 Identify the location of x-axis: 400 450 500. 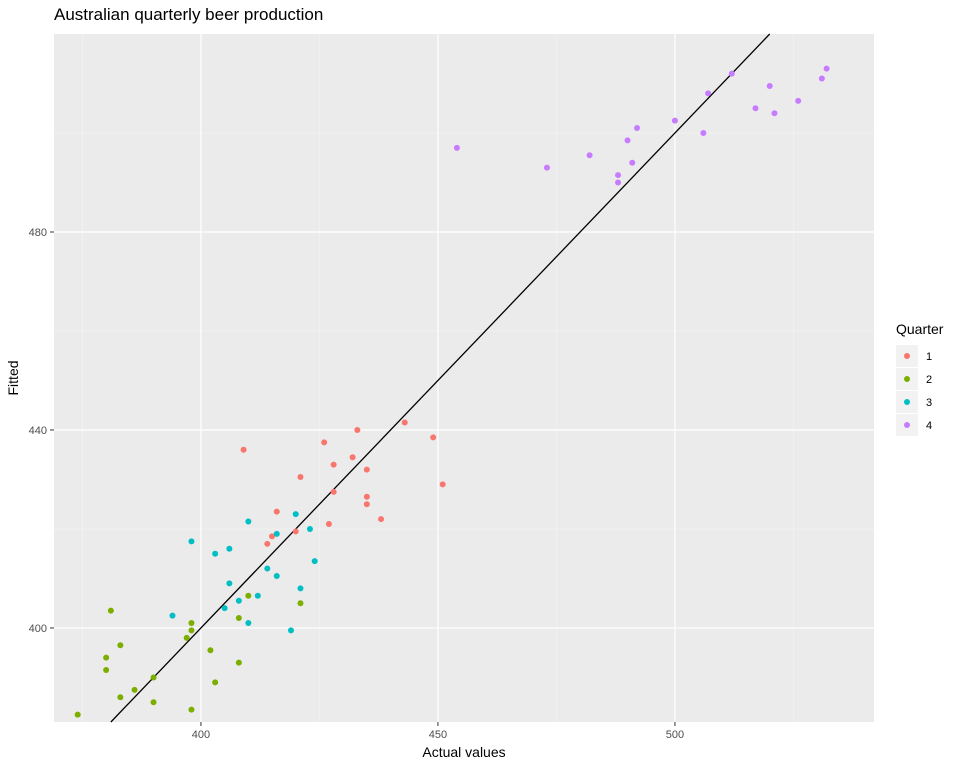
(438, 731).